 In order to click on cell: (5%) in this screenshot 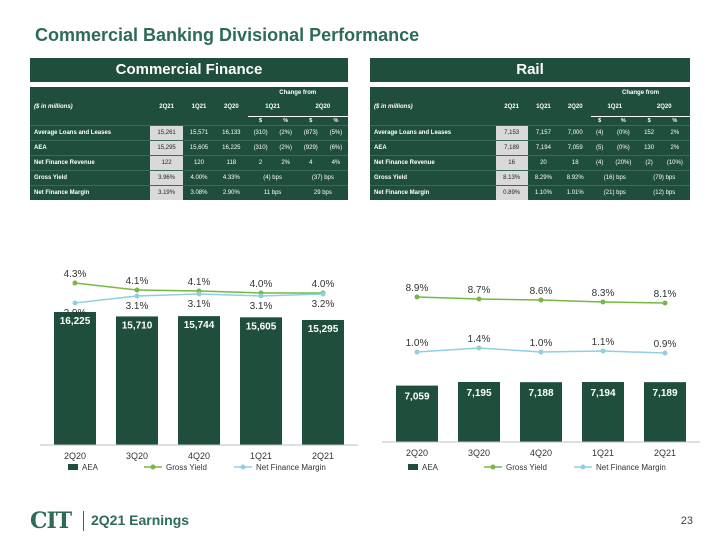, I will do `click(336, 132)`.